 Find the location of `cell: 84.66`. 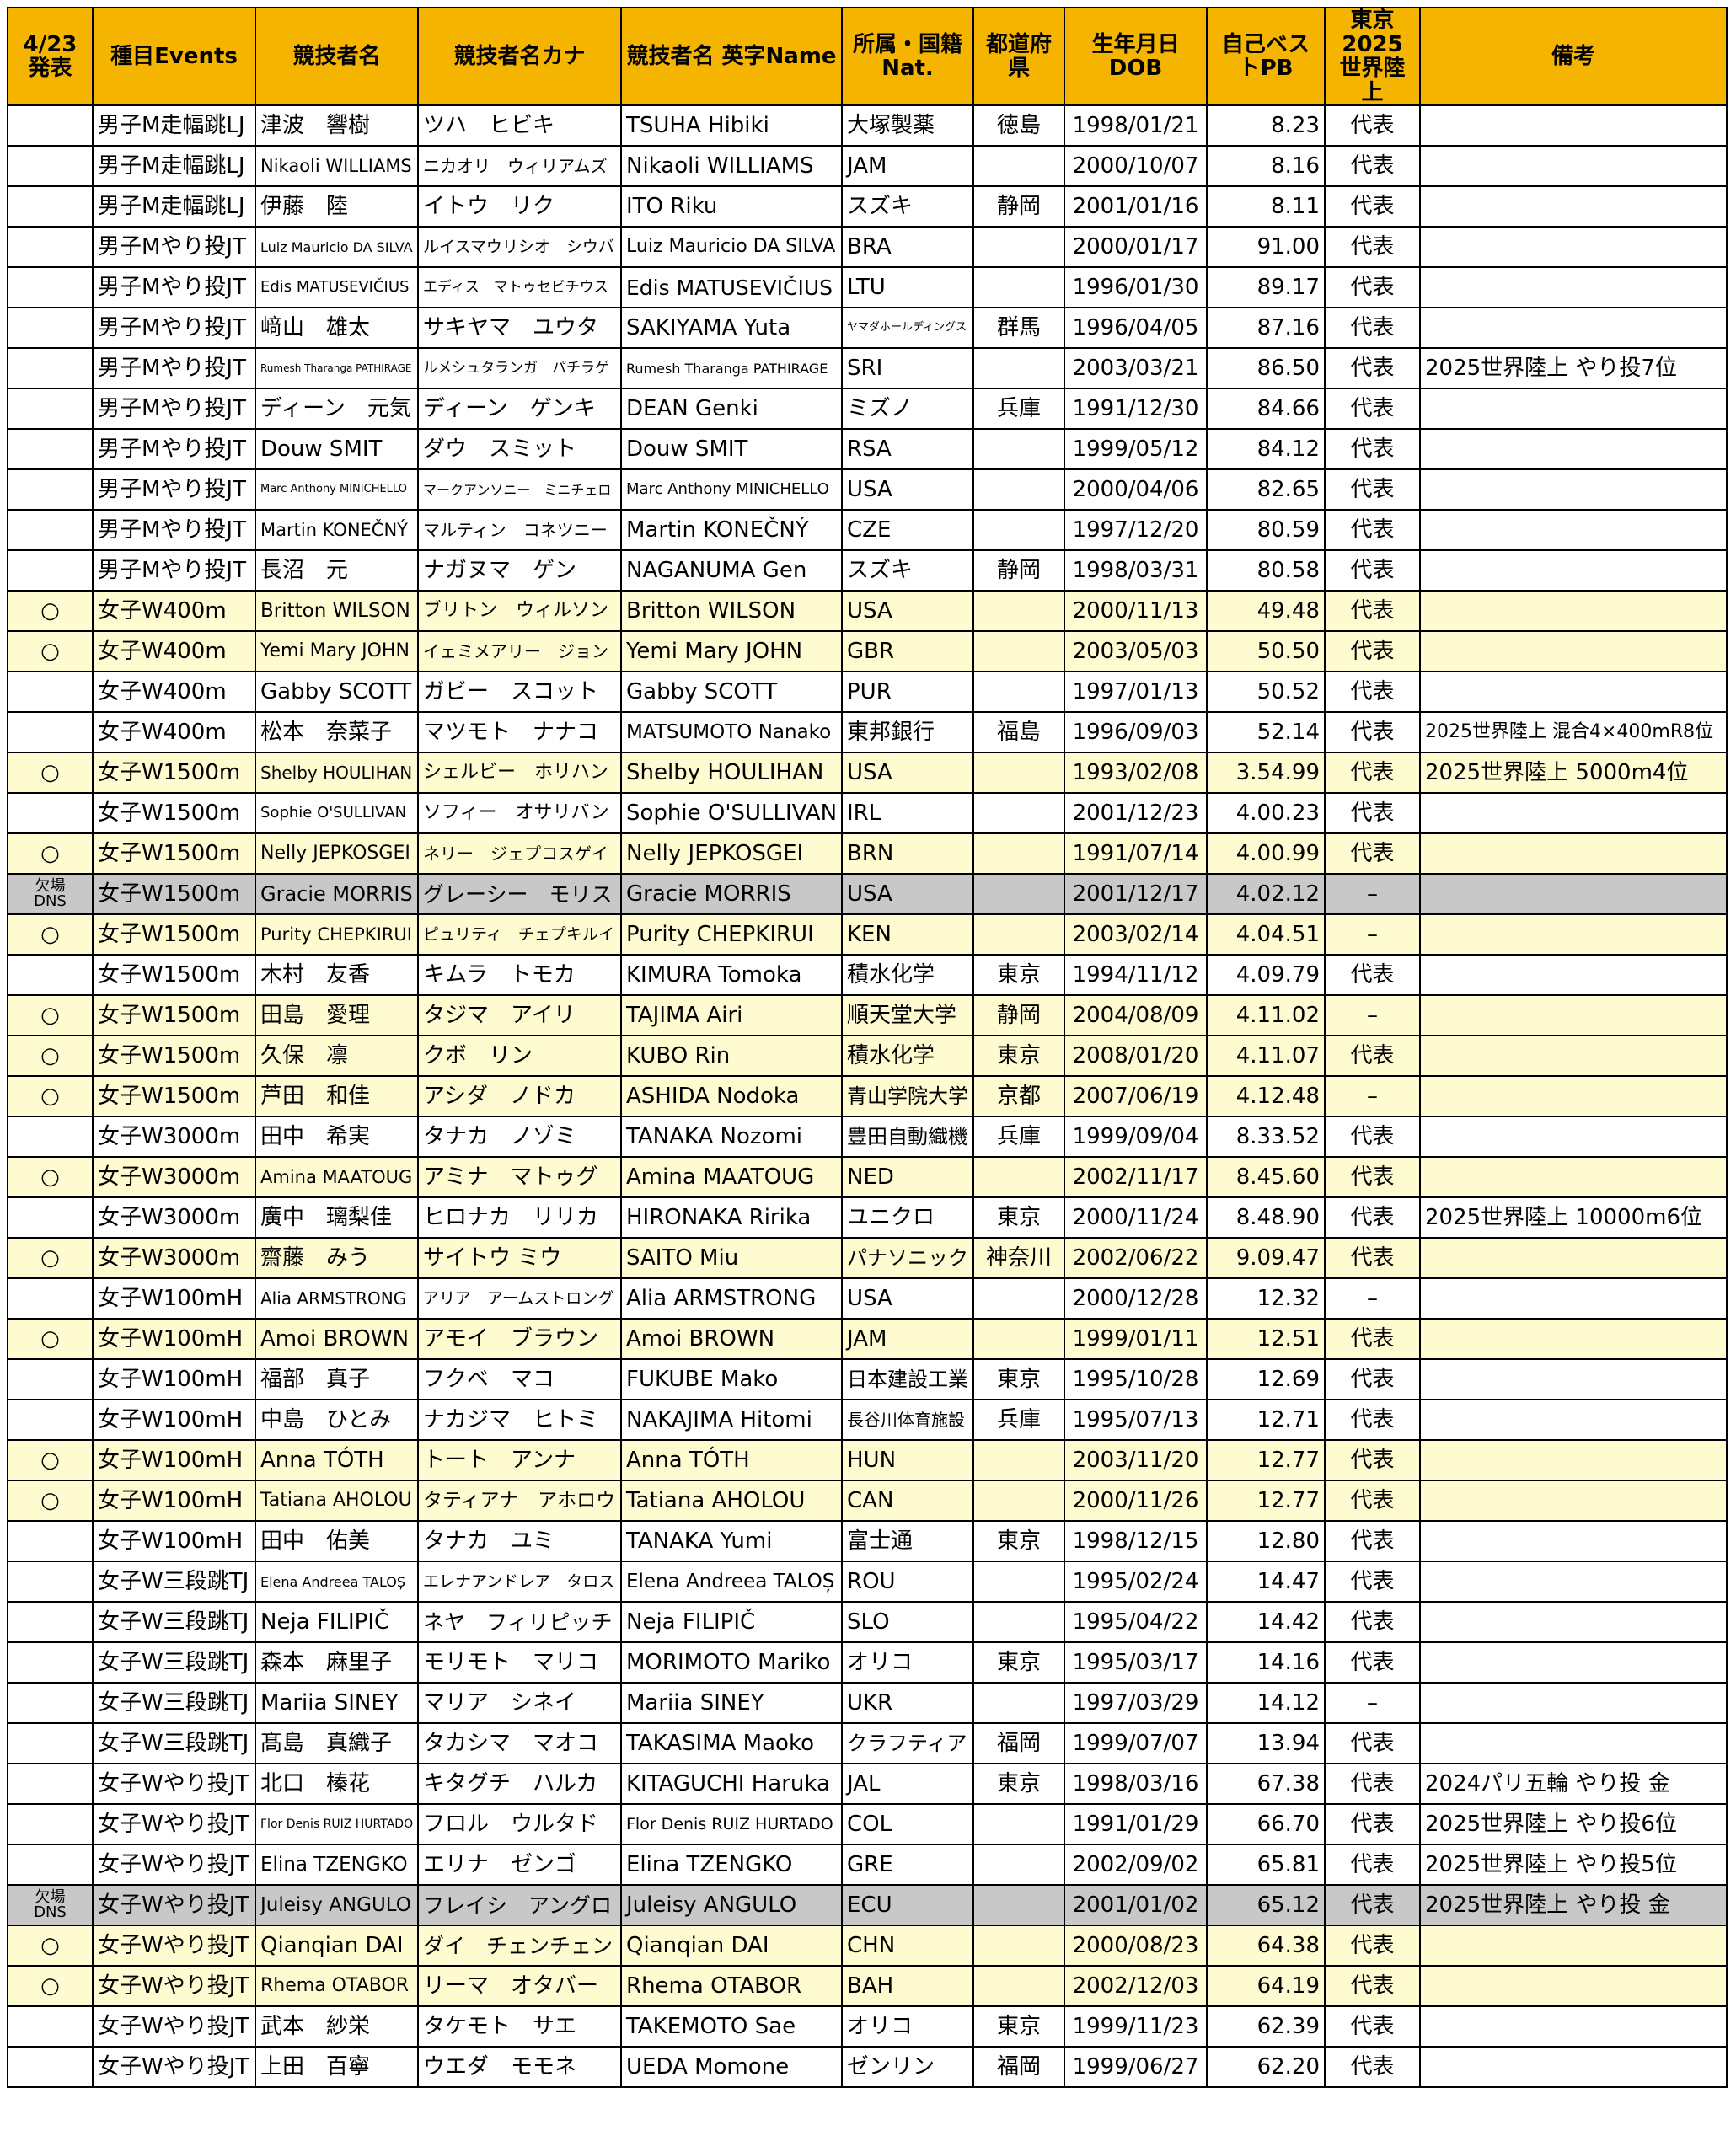

cell: 84.66 is located at coordinates (1266, 409).